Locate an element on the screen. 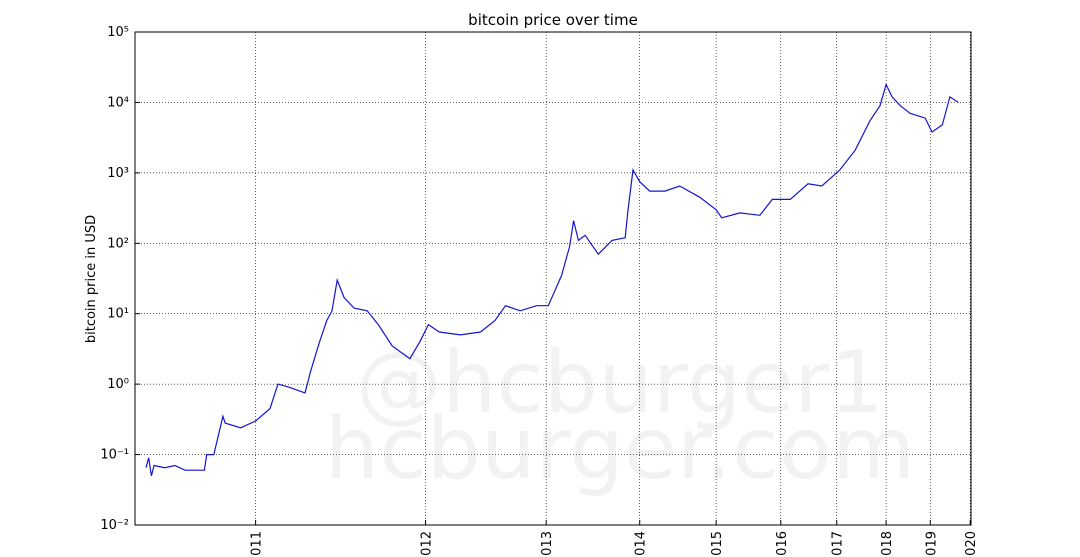  x-tick-label: 015 is located at coordinates (717, 543).